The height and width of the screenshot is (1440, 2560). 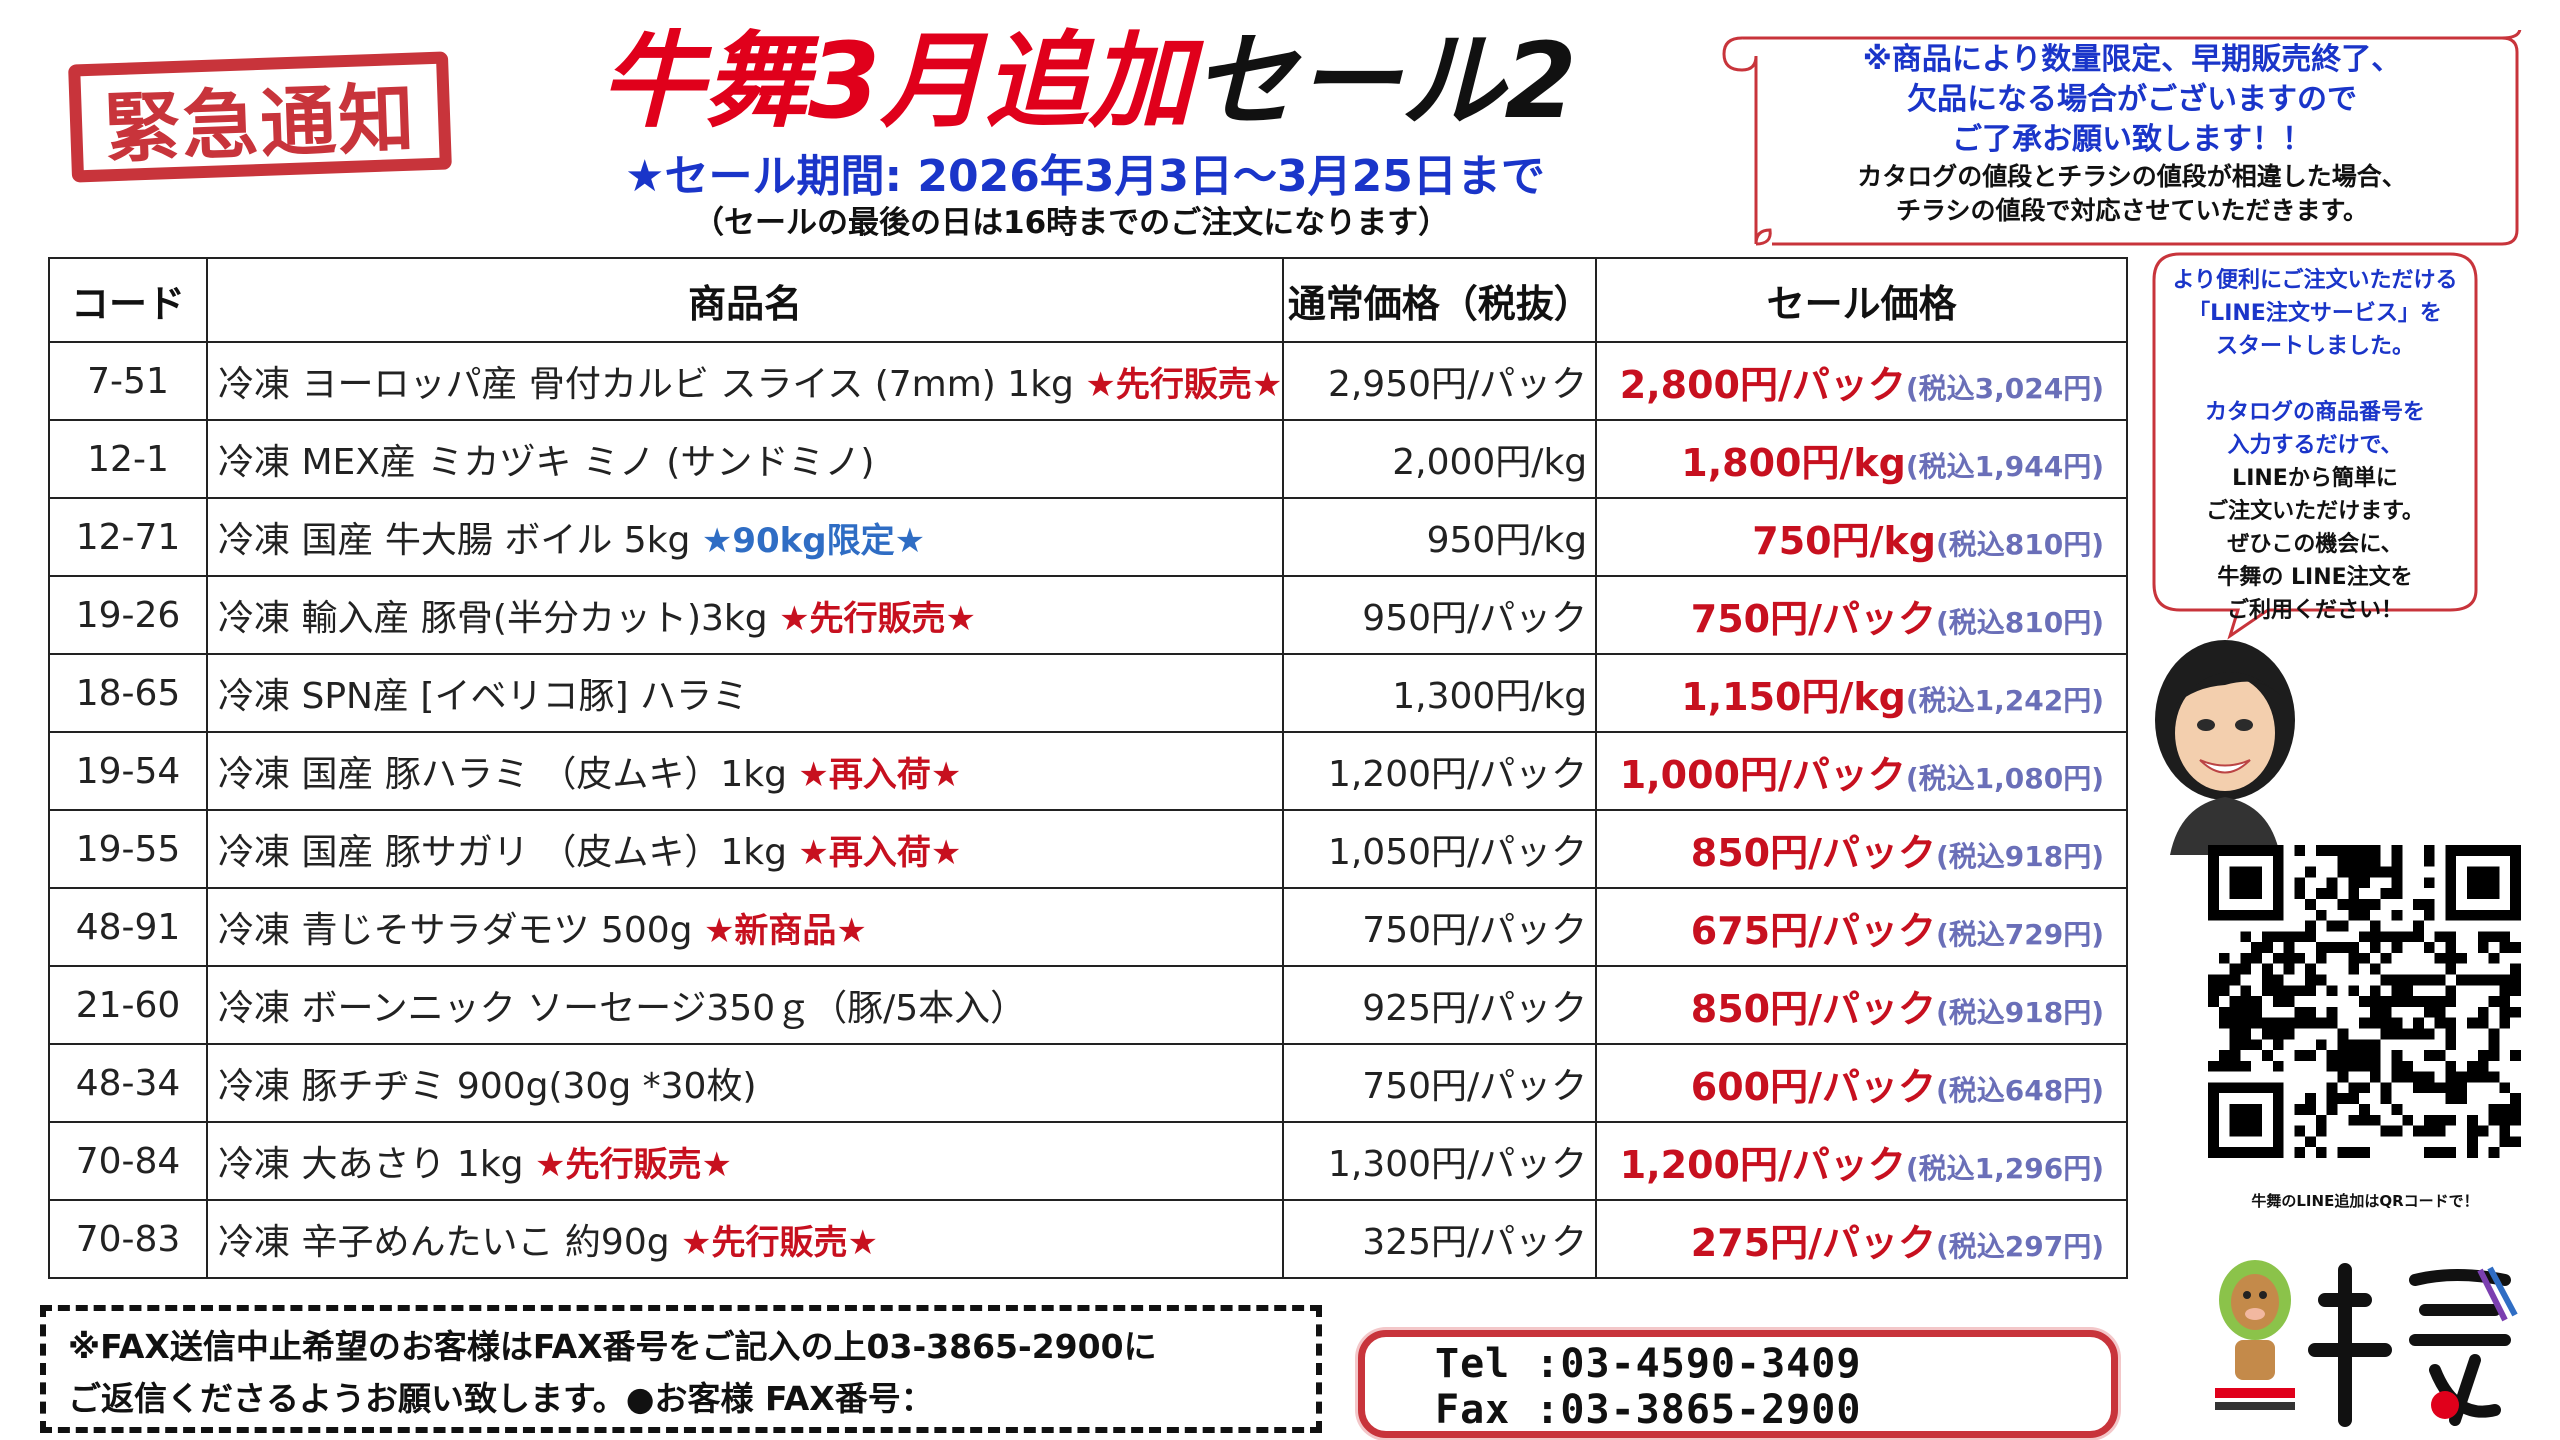 I want to click on notice-line-4: カタログの値段とチラシの値段が相違した場合、, so click(x=2132, y=176).